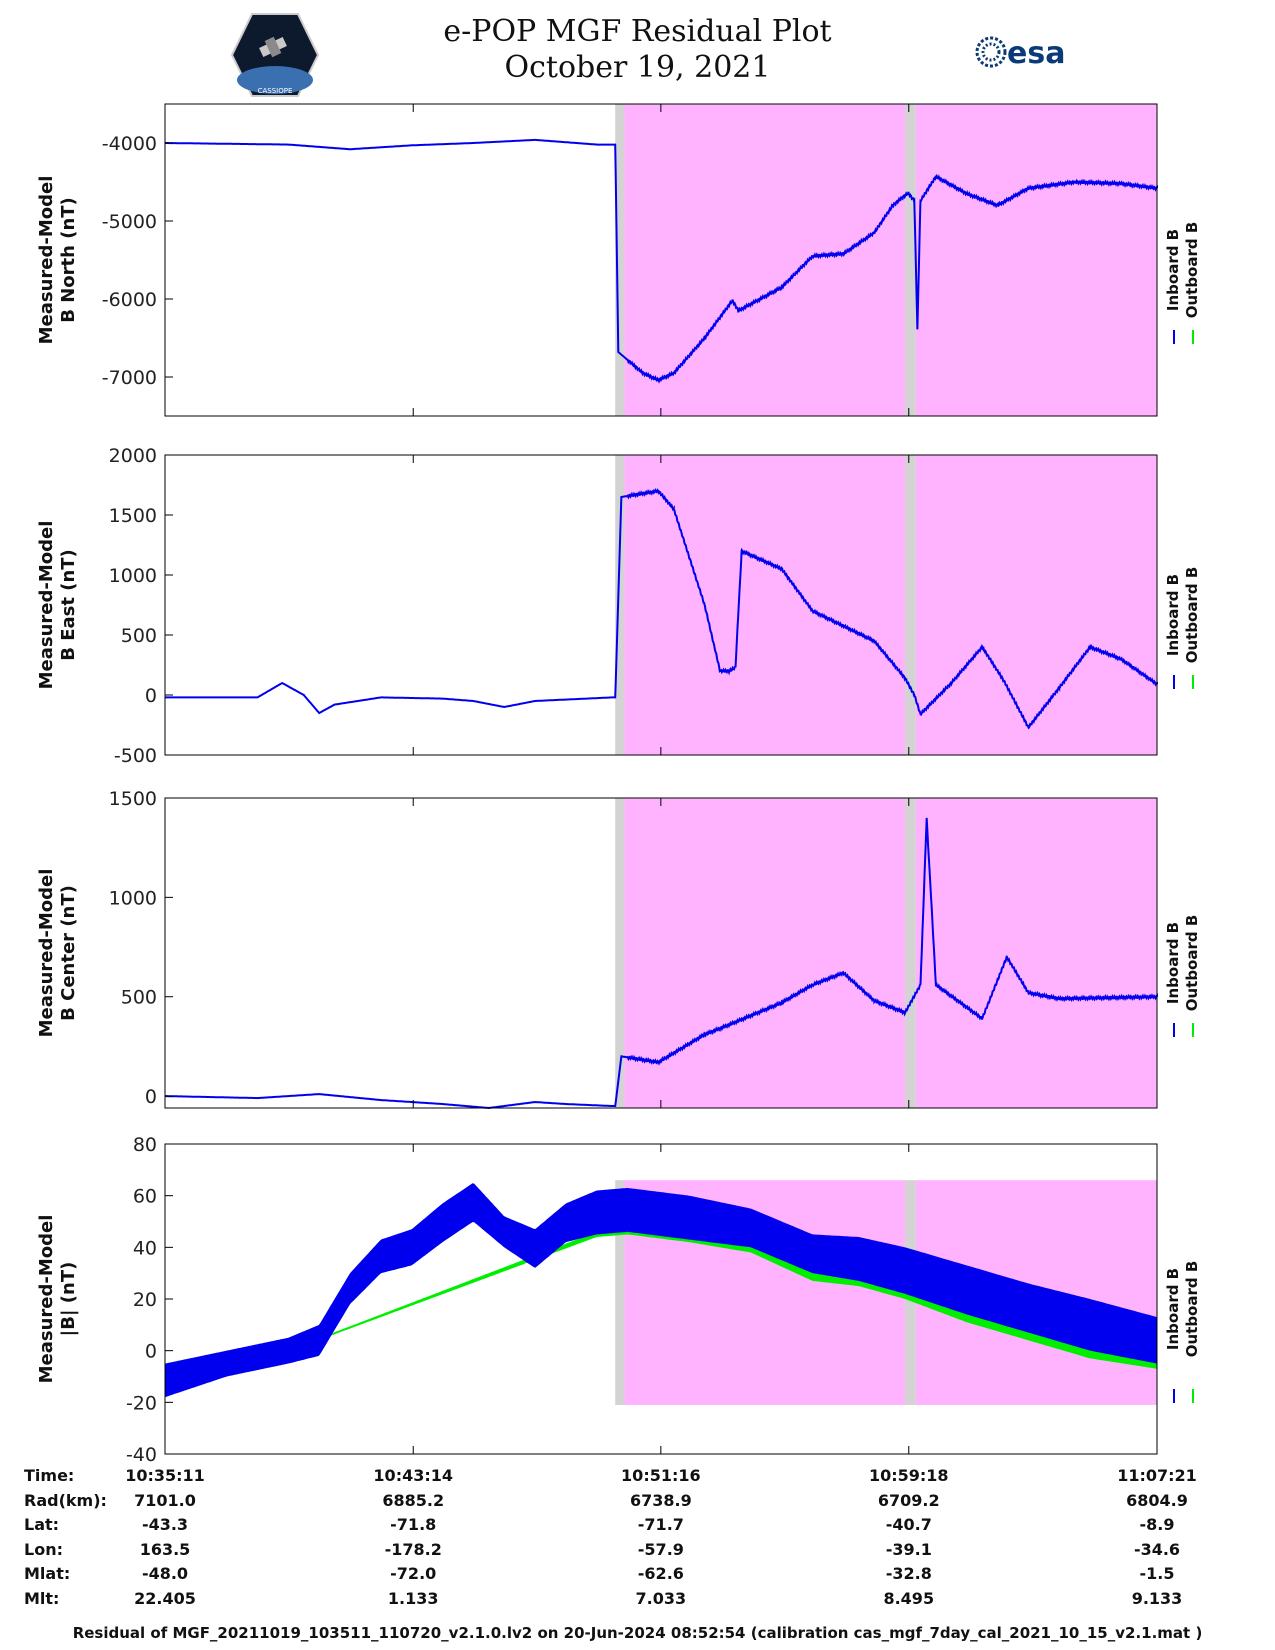 The height and width of the screenshot is (1650, 1275). What do you see at coordinates (165, 1475) in the screenshot?
I see `ephemeris-value: 10:35:11` at bounding box center [165, 1475].